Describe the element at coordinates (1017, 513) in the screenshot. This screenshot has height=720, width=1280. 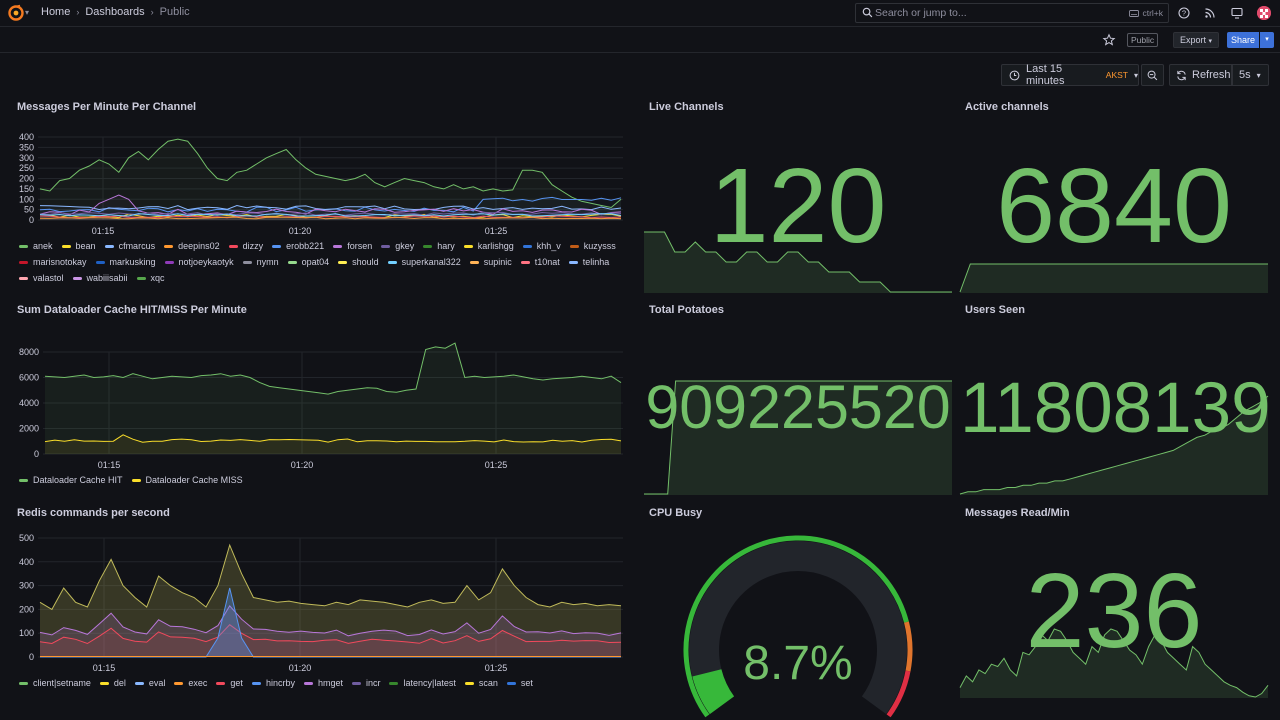
I see `panel-title-messages-read: Messages Read/Min` at that location.